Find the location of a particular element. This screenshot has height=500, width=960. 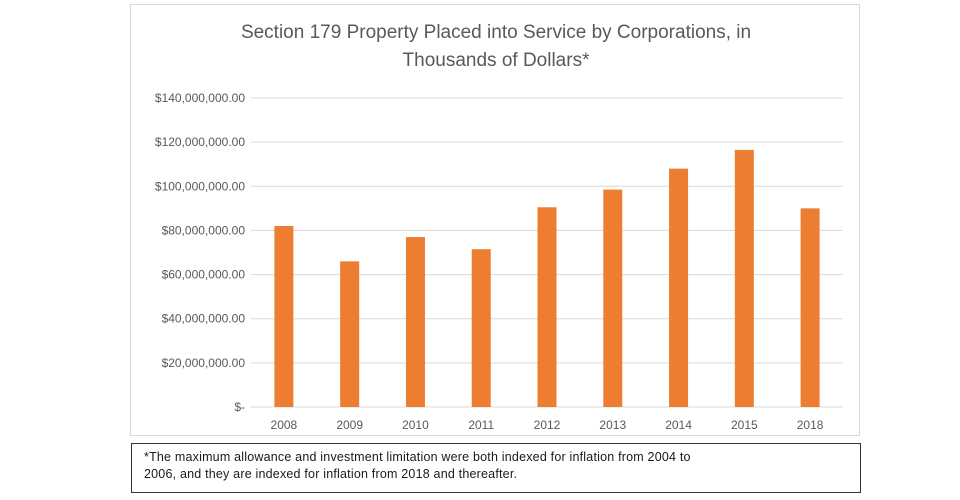

y-tick-label: $40,000,000.00 is located at coordinates (204, 319).